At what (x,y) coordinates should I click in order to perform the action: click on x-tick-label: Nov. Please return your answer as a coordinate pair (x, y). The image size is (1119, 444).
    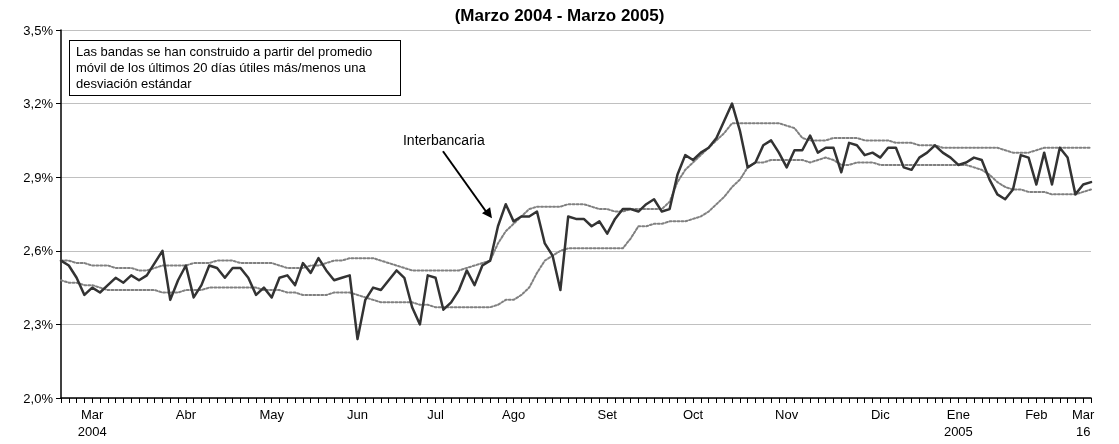
    Looking at the image, I should click on (787, 414).